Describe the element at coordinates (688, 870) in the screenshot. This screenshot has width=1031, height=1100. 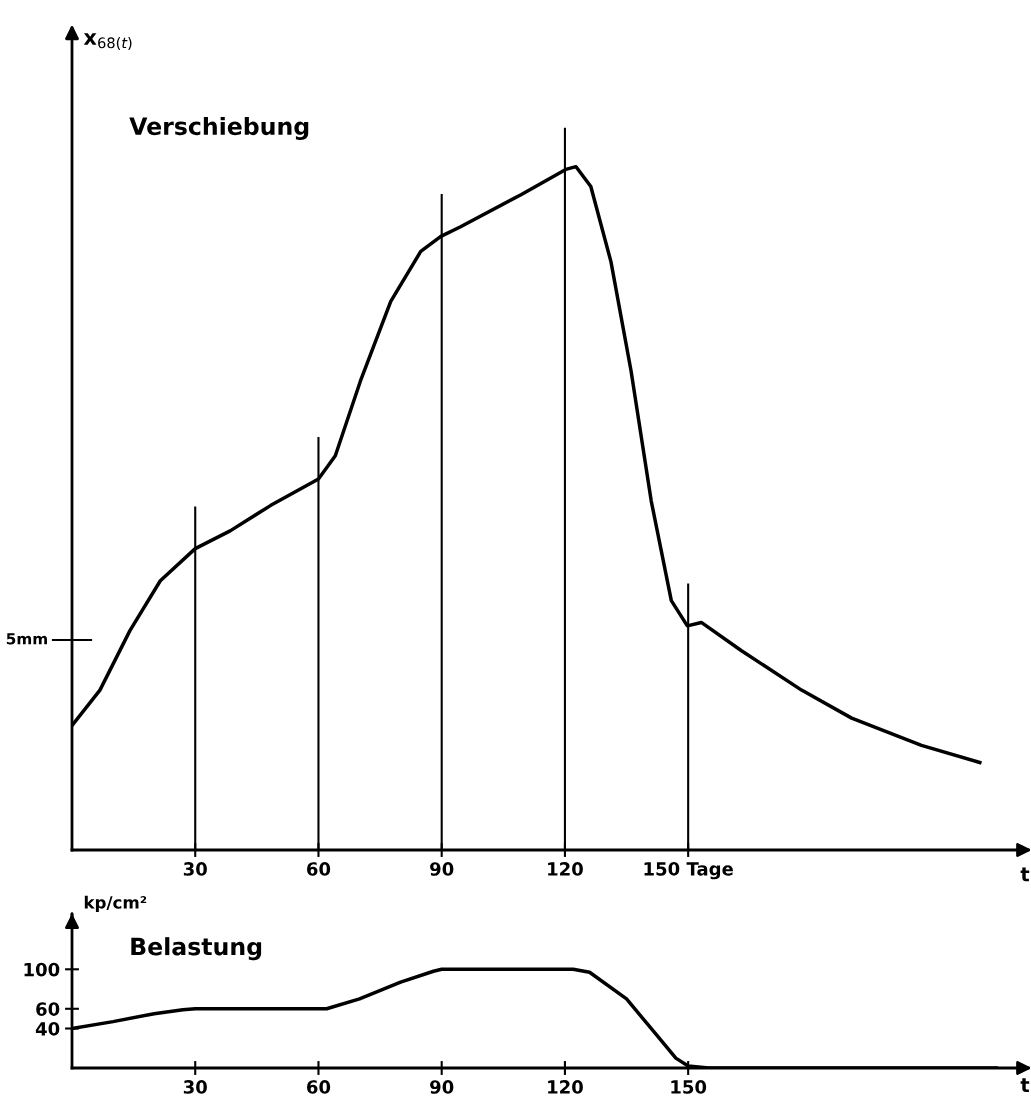
I see `x-tick-label: 150 Tage` at that location.